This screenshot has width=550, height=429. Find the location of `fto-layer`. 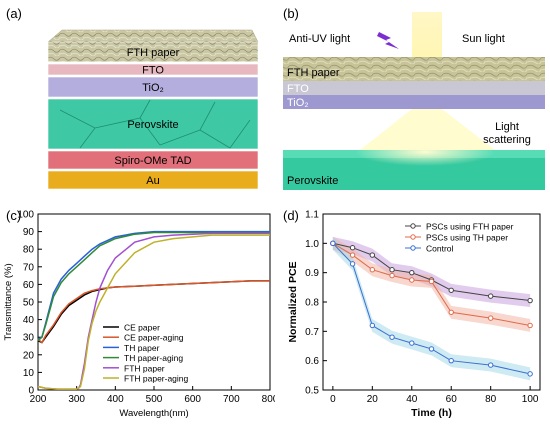

fto-layer is located at coordinates (414, 88).